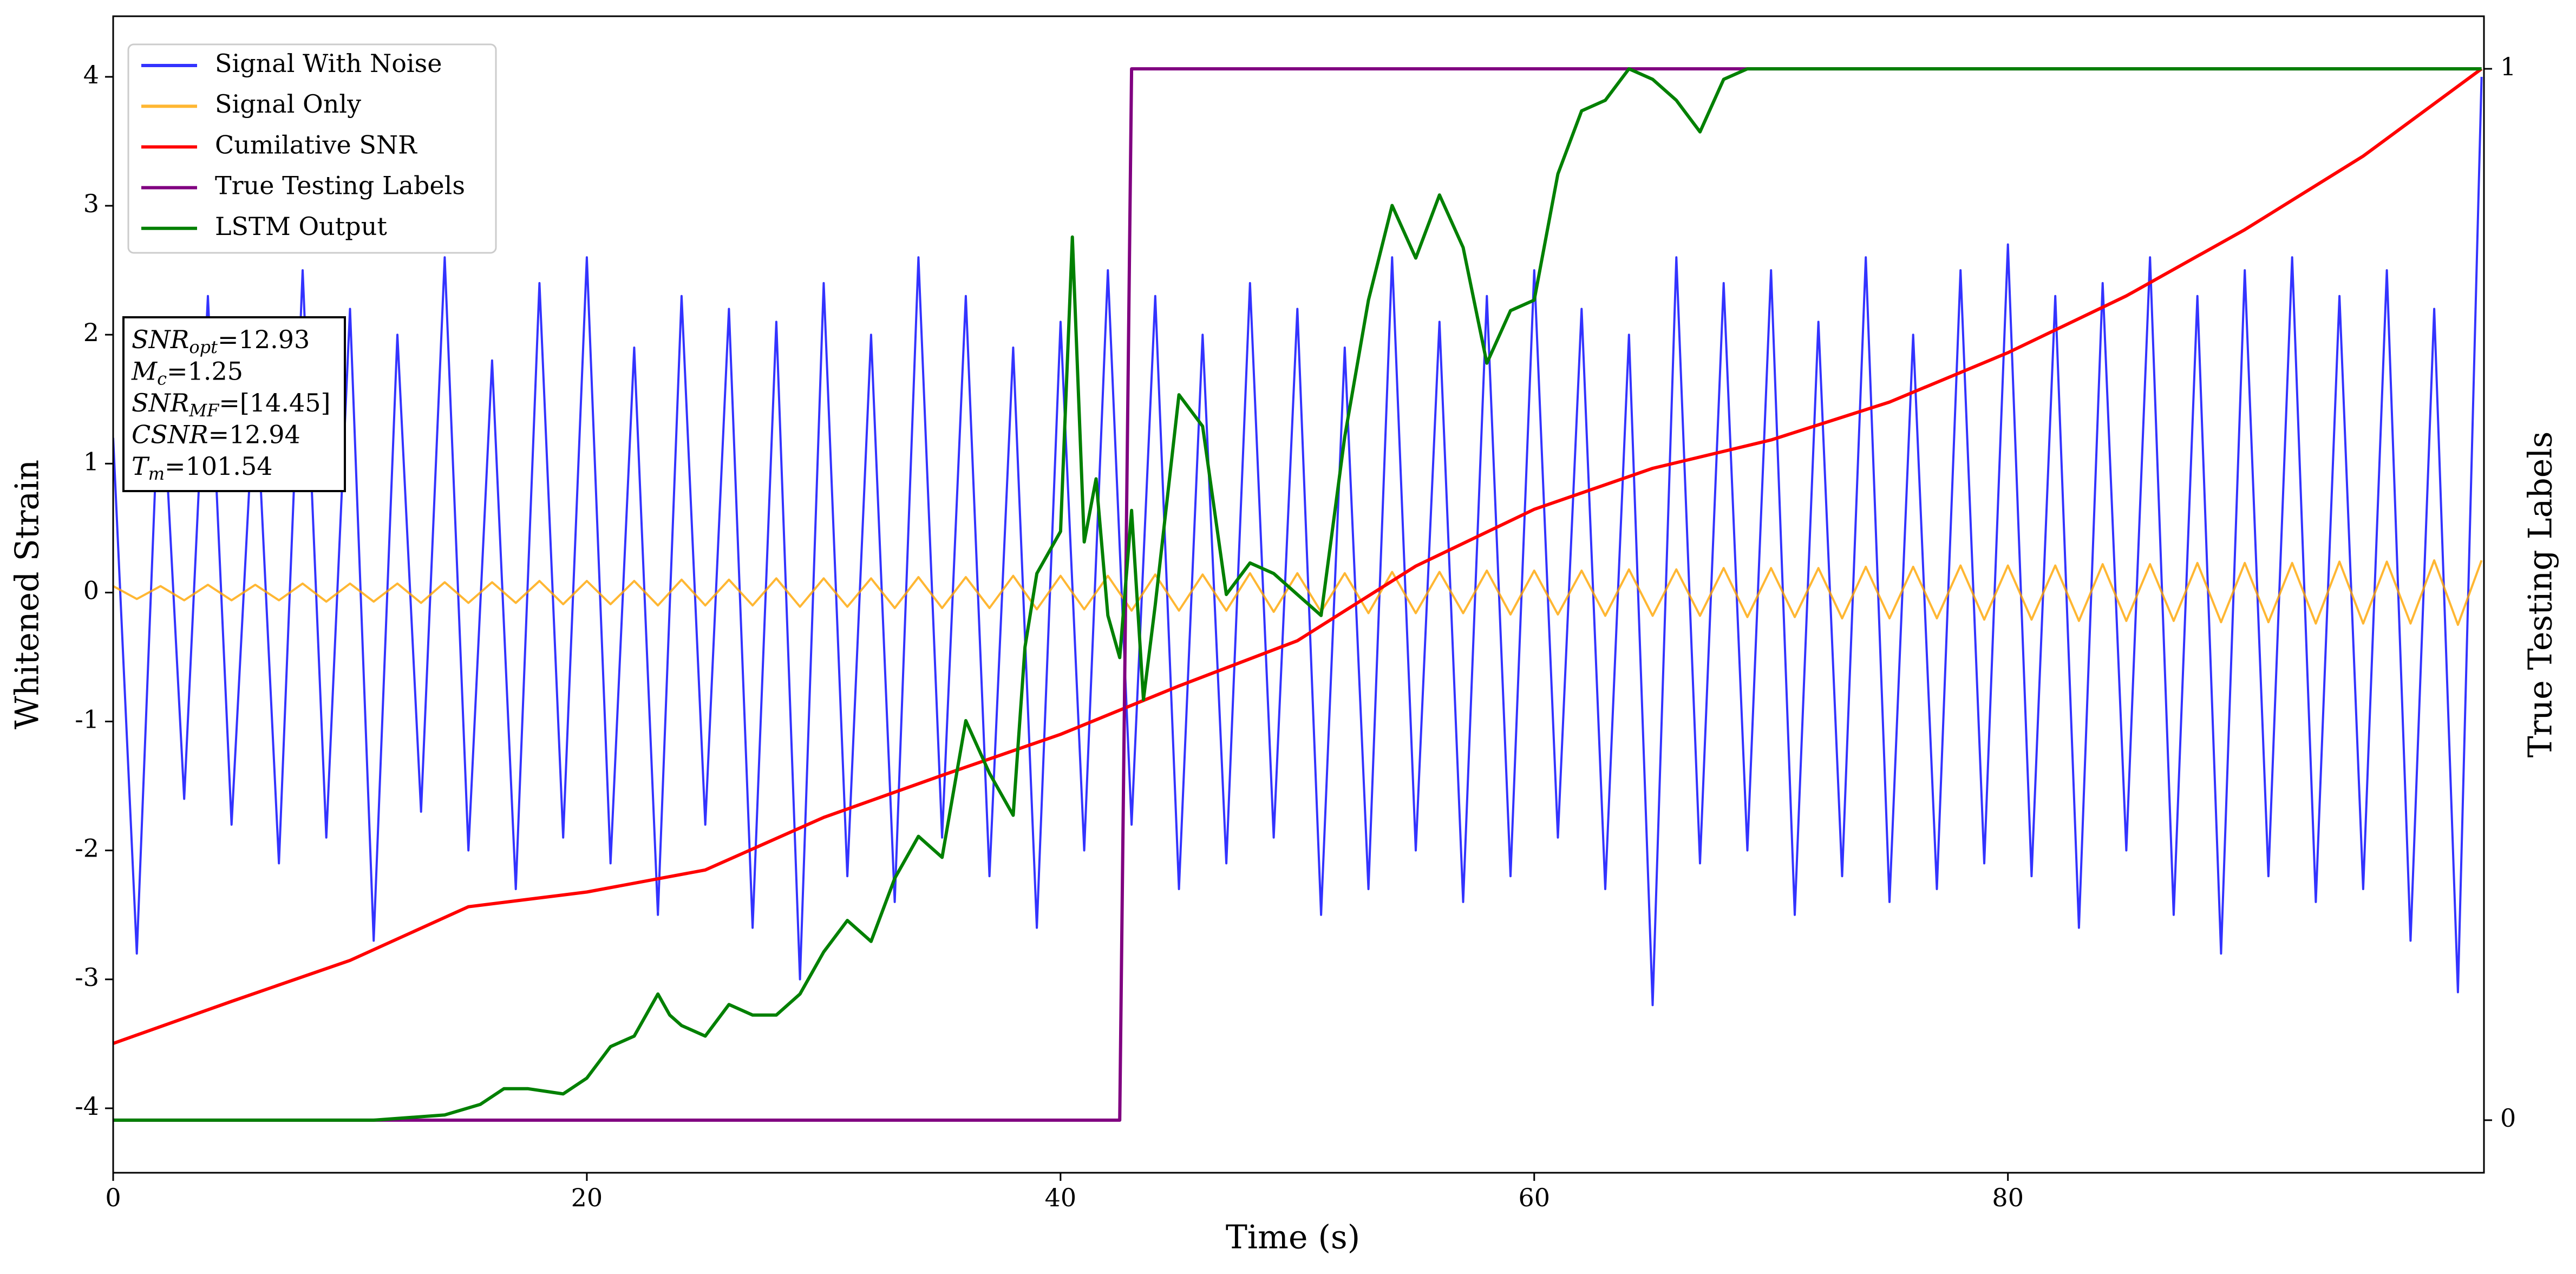 This screenshot has height=1274, width=2576. I want to click on annotation-value: =[14.45], so click(274, 402).